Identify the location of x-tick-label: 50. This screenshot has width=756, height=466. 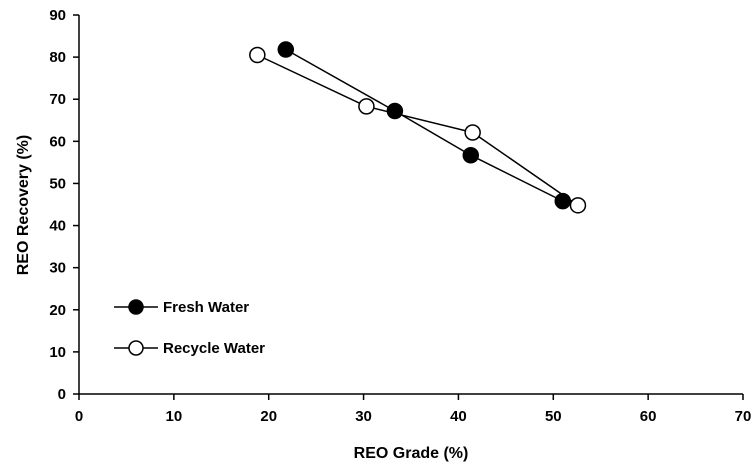
(553, 416).